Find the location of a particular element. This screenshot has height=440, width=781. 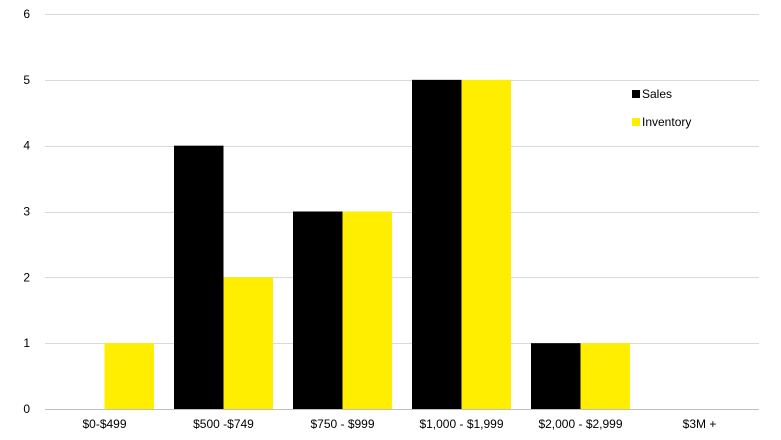

legend-swatch-sales is located at coordinates (636, 94).